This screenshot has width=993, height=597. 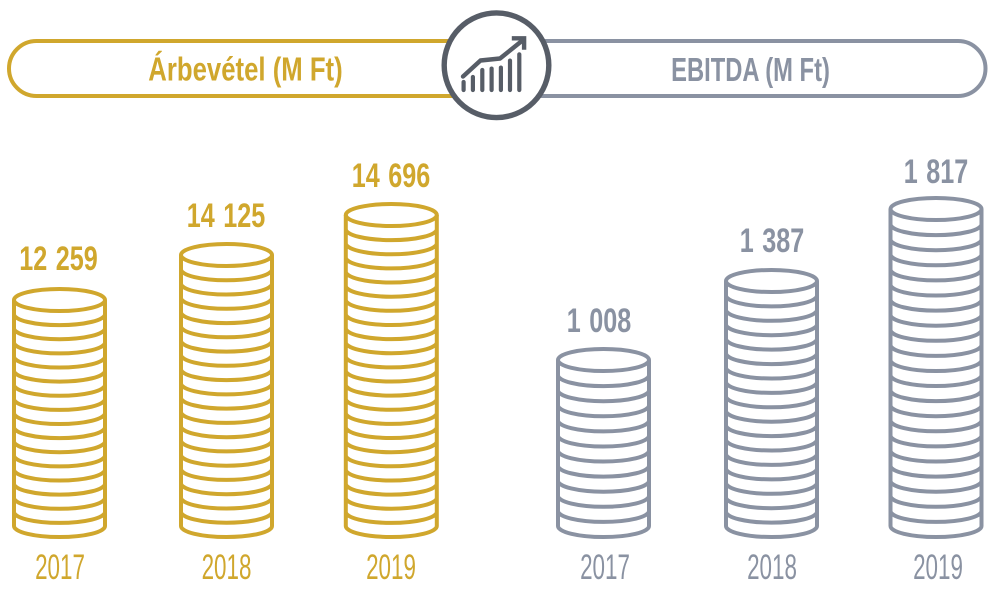 What do you see at coordinates (936, 172) in the screenshot?
I see `svg-text: 1 817` at bounding box center [936, 172].